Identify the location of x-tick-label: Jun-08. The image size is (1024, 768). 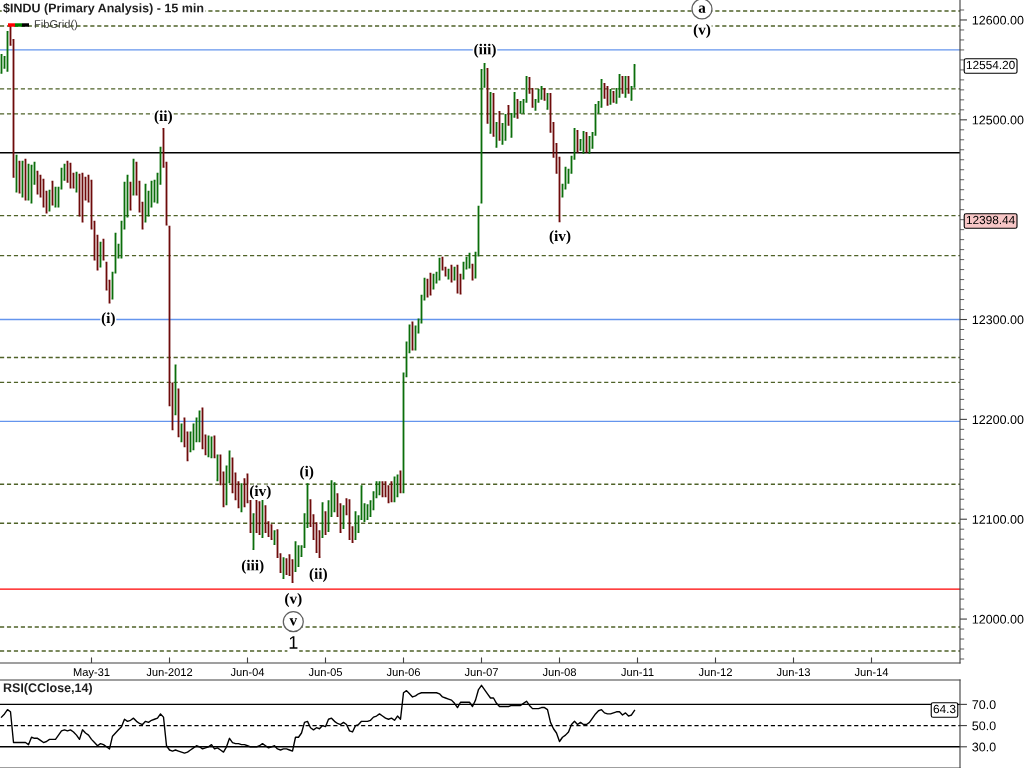
(559, 672).